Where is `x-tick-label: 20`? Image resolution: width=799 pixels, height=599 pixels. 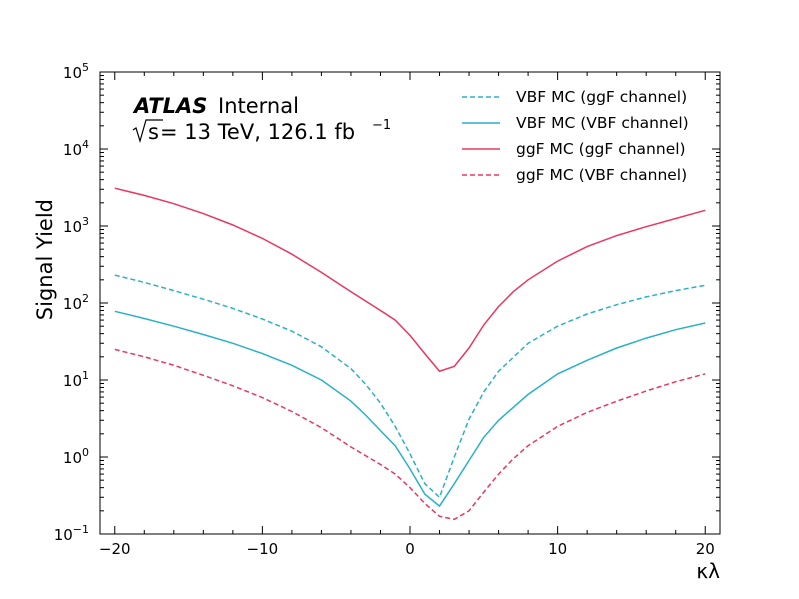
x-tick-label: 20 is located at coordinates (705, 549).